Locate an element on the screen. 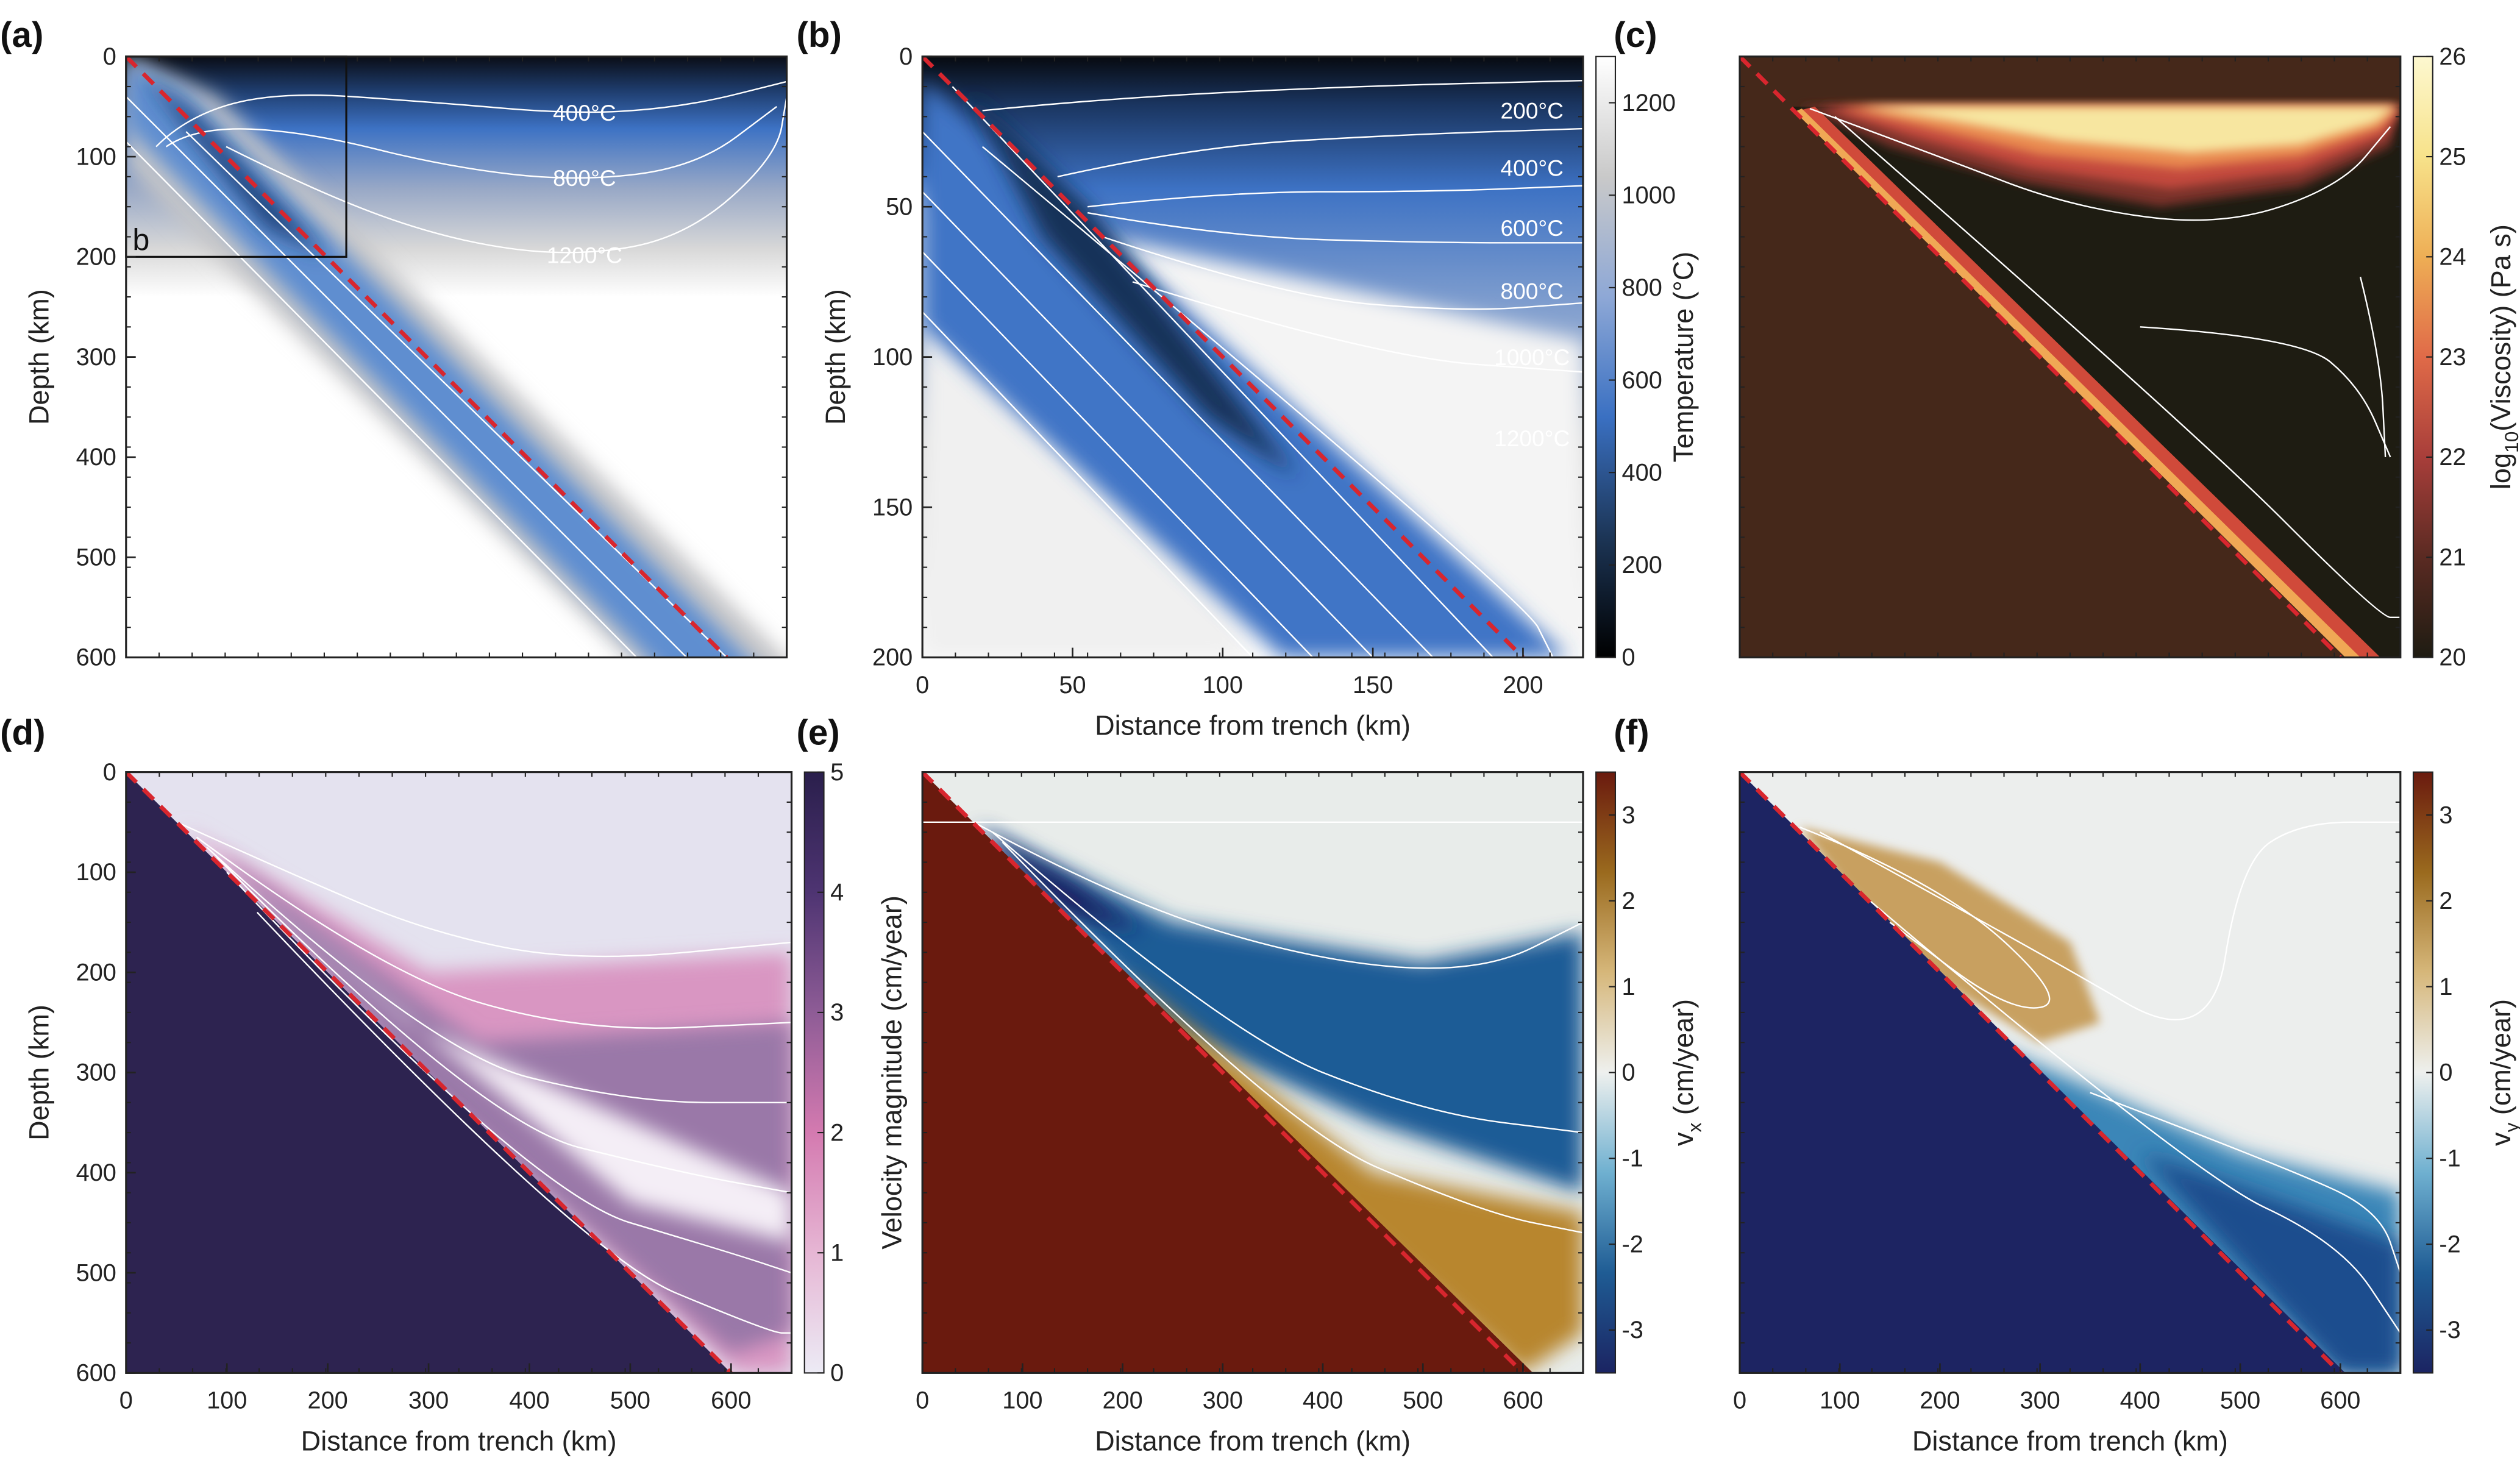 This screenshot has width=2520, height=1466. inset-label: b is located at coordinates (140, 240).